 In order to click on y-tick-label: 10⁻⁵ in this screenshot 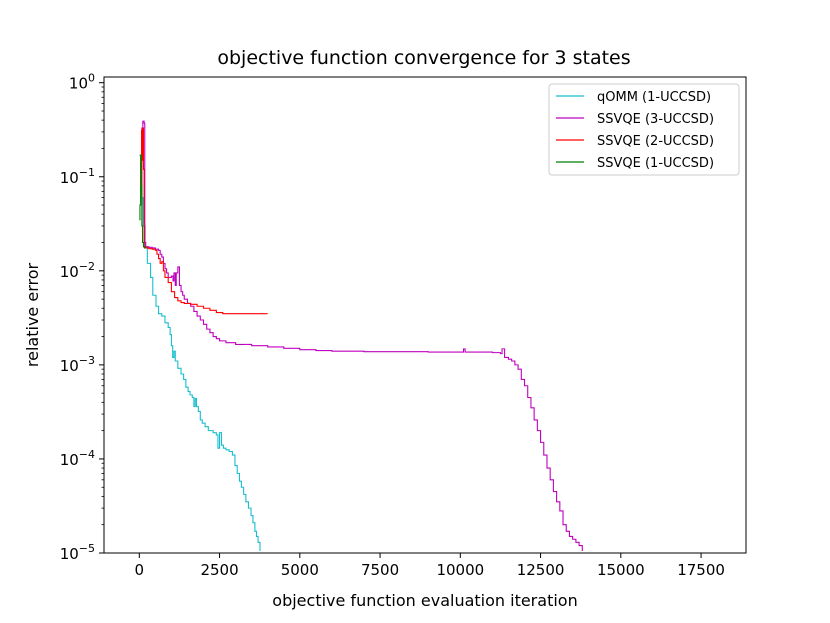, I will do `click(77, 552)`.